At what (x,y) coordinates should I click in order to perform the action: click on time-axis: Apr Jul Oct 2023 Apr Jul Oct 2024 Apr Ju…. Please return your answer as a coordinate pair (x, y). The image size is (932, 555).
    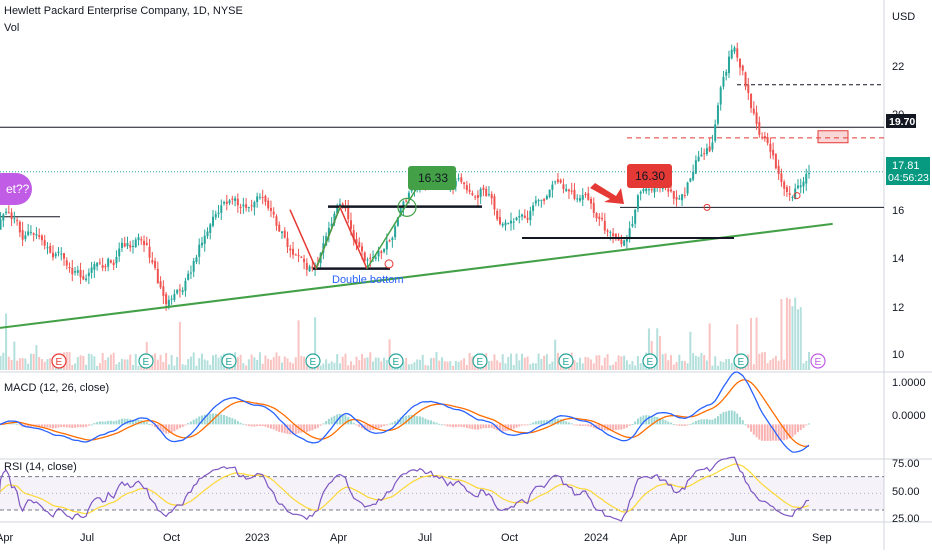
    Looking at the image, I should click on (416, 538).